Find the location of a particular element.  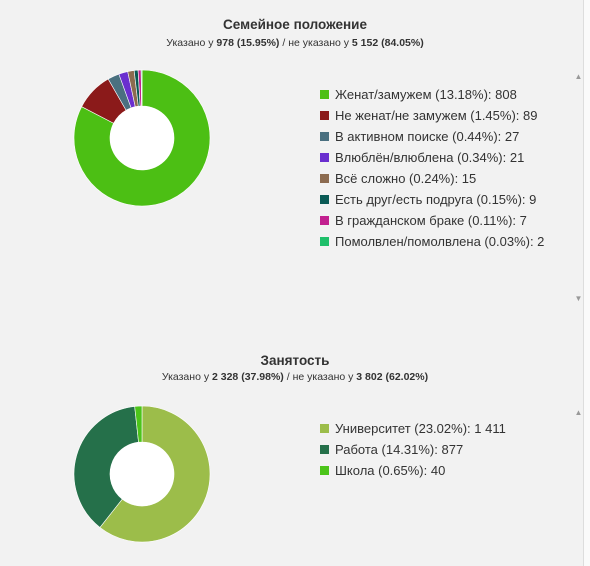

legend-item: Влюблён/влюблена (0.34%): 21 is located at coordinates (432, 157).